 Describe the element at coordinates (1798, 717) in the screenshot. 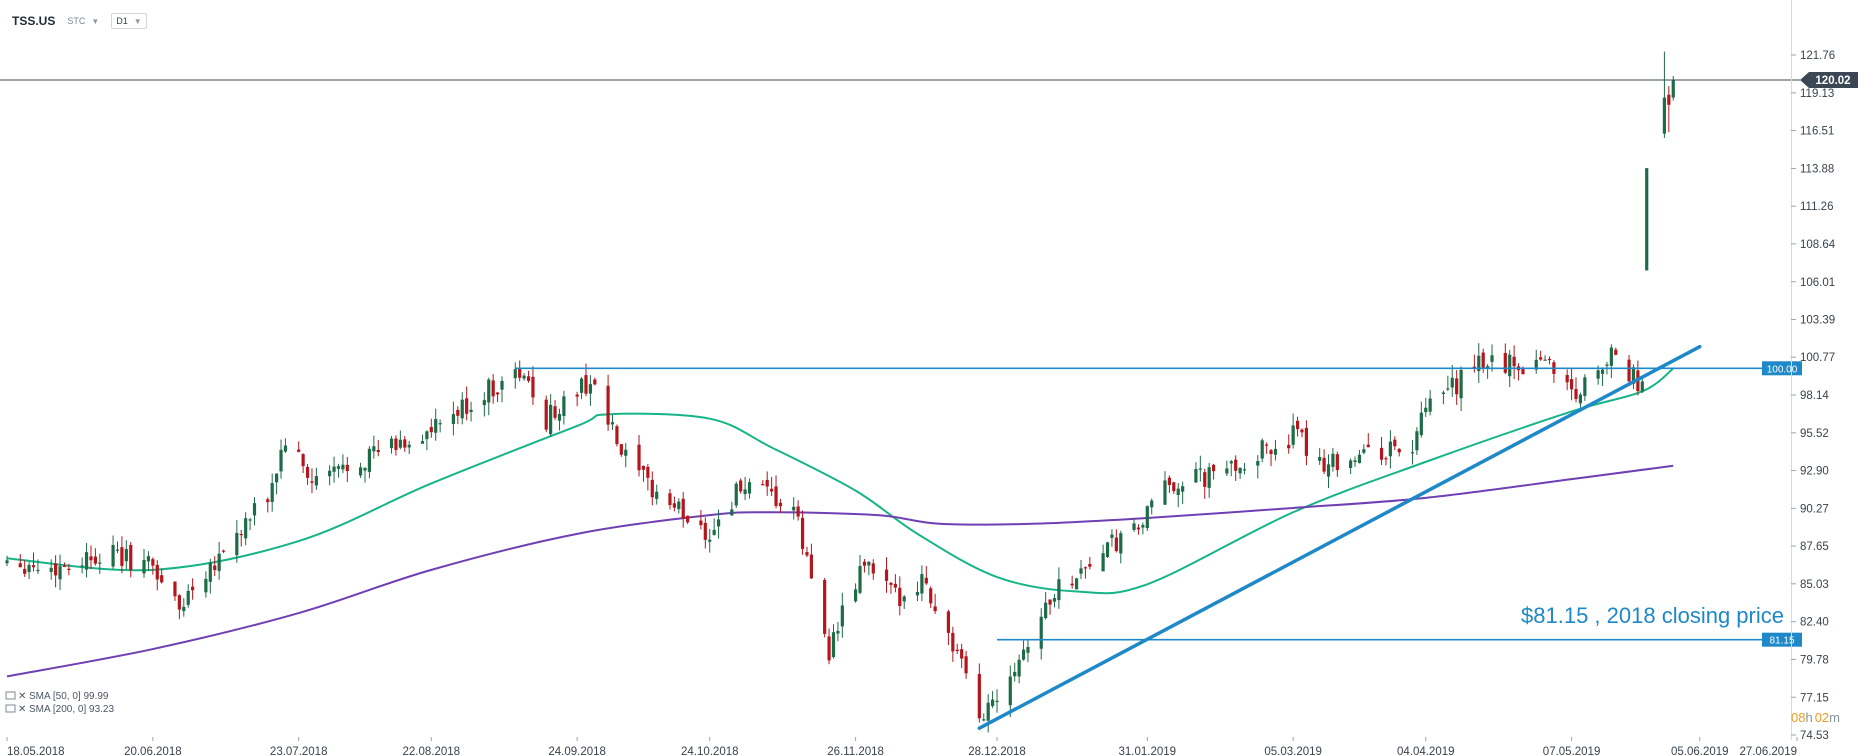

I see `countdown-hours: 08` at that location.